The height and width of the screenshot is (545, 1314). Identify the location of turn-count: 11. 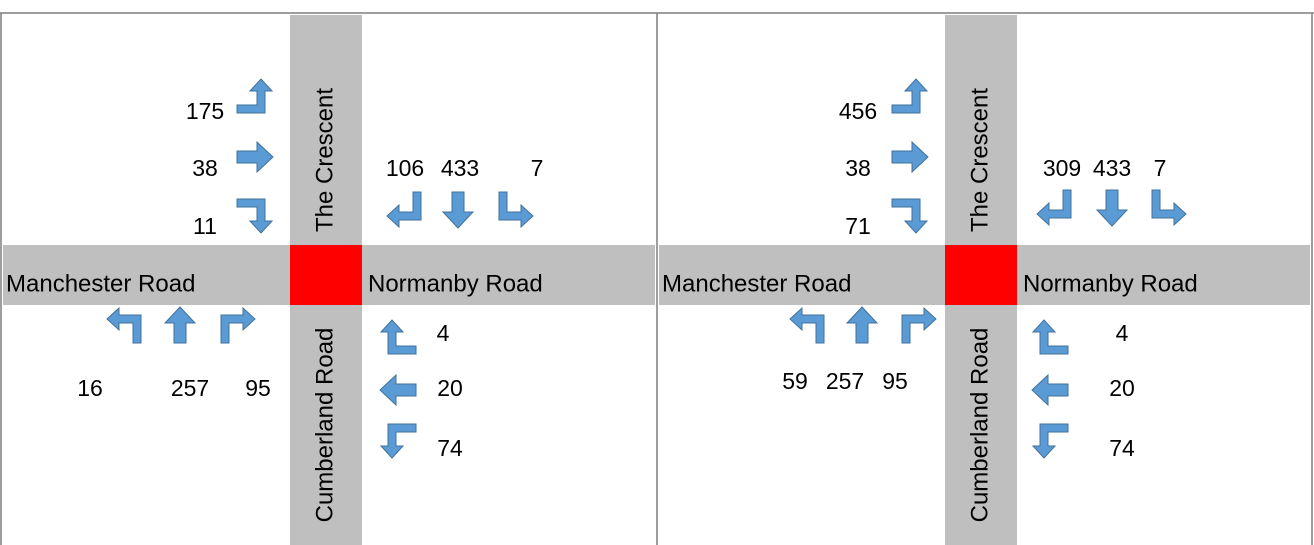
(205, 226).